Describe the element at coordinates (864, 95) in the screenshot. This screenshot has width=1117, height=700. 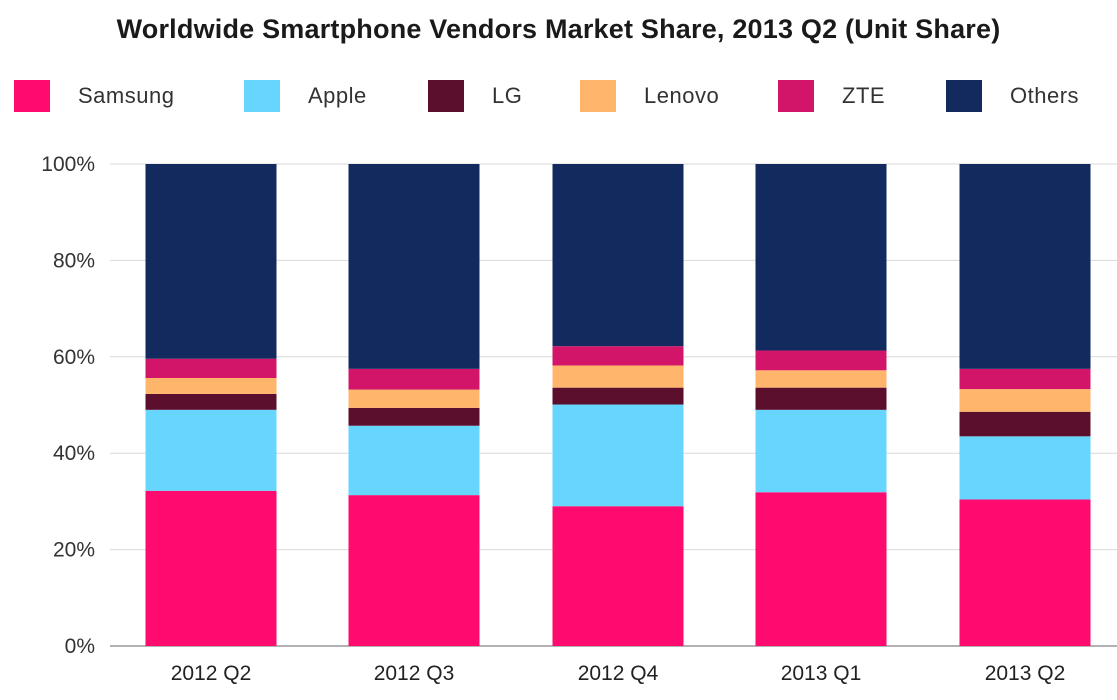
I see `legend-label-zte: ZTE` at that location.